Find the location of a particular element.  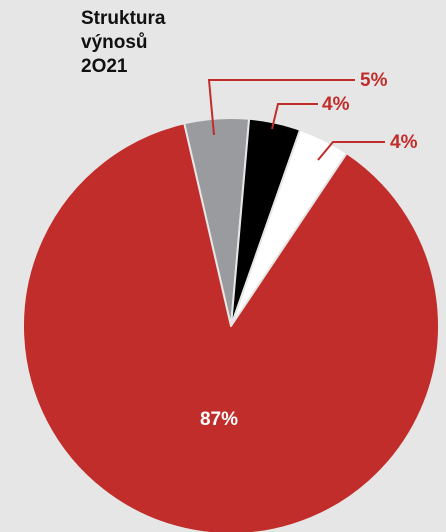

chart-title: Struktura výnosů 2O21 is located at coordinates (146, 43).